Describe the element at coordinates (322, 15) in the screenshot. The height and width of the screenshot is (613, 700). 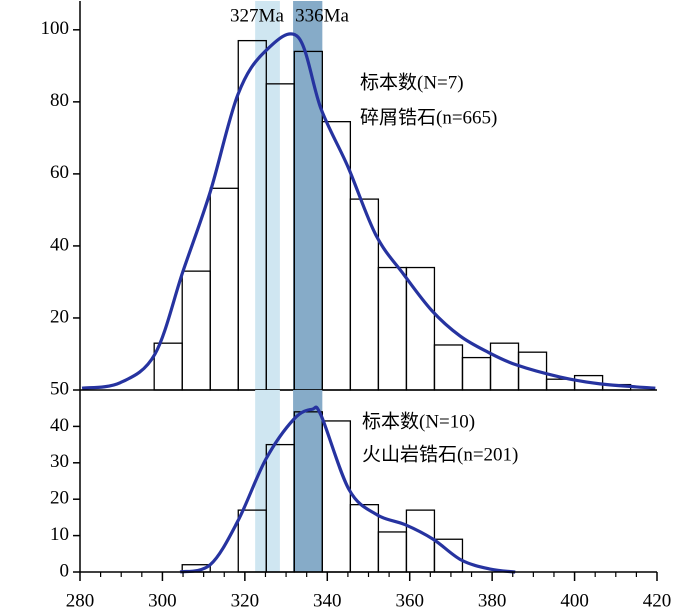
I see `band-label: 336Ma` at that location.